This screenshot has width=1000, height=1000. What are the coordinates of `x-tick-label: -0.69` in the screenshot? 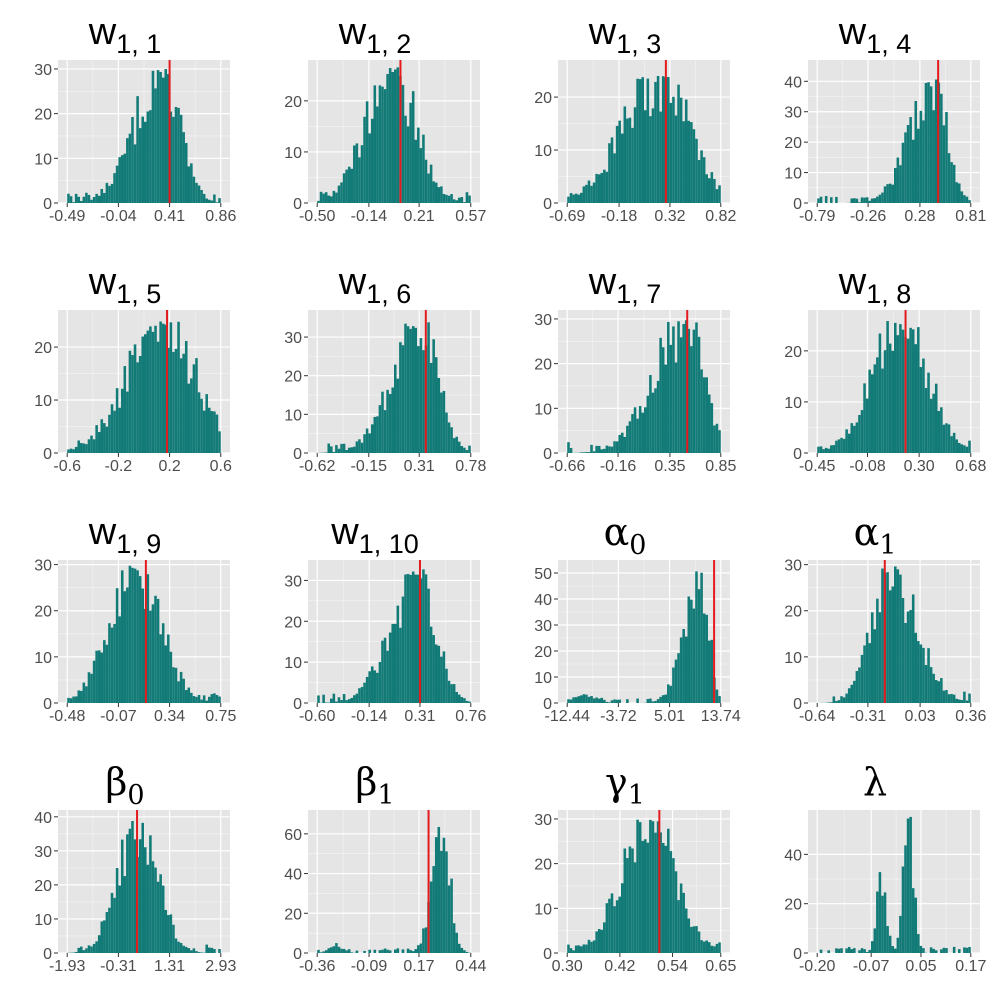 It's located at (567, 216).